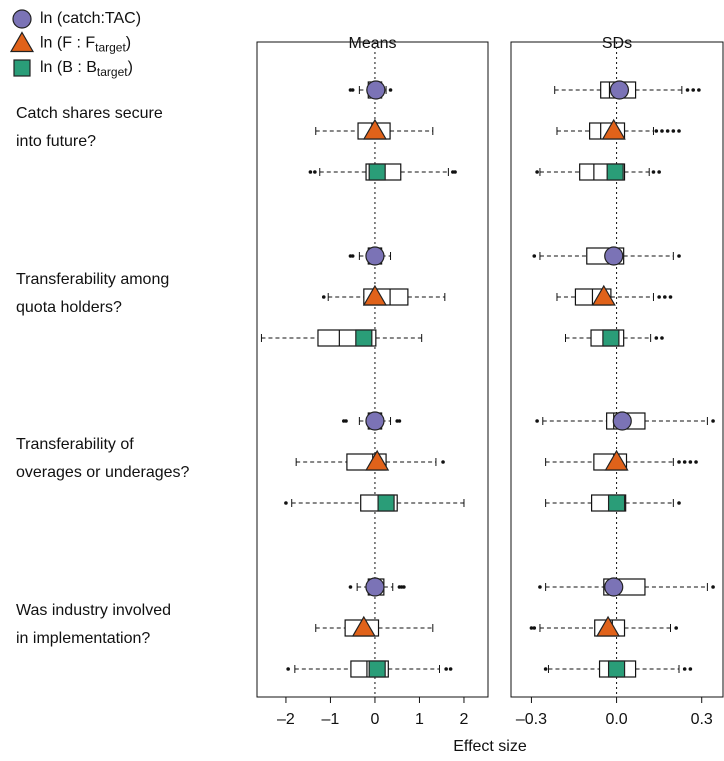 Image resolution: width=724 pixels, height=761 pixels. Describe the element at coordinates (702, 719) in the screenshot. I see `x-tick-label: 0.3` at that location.